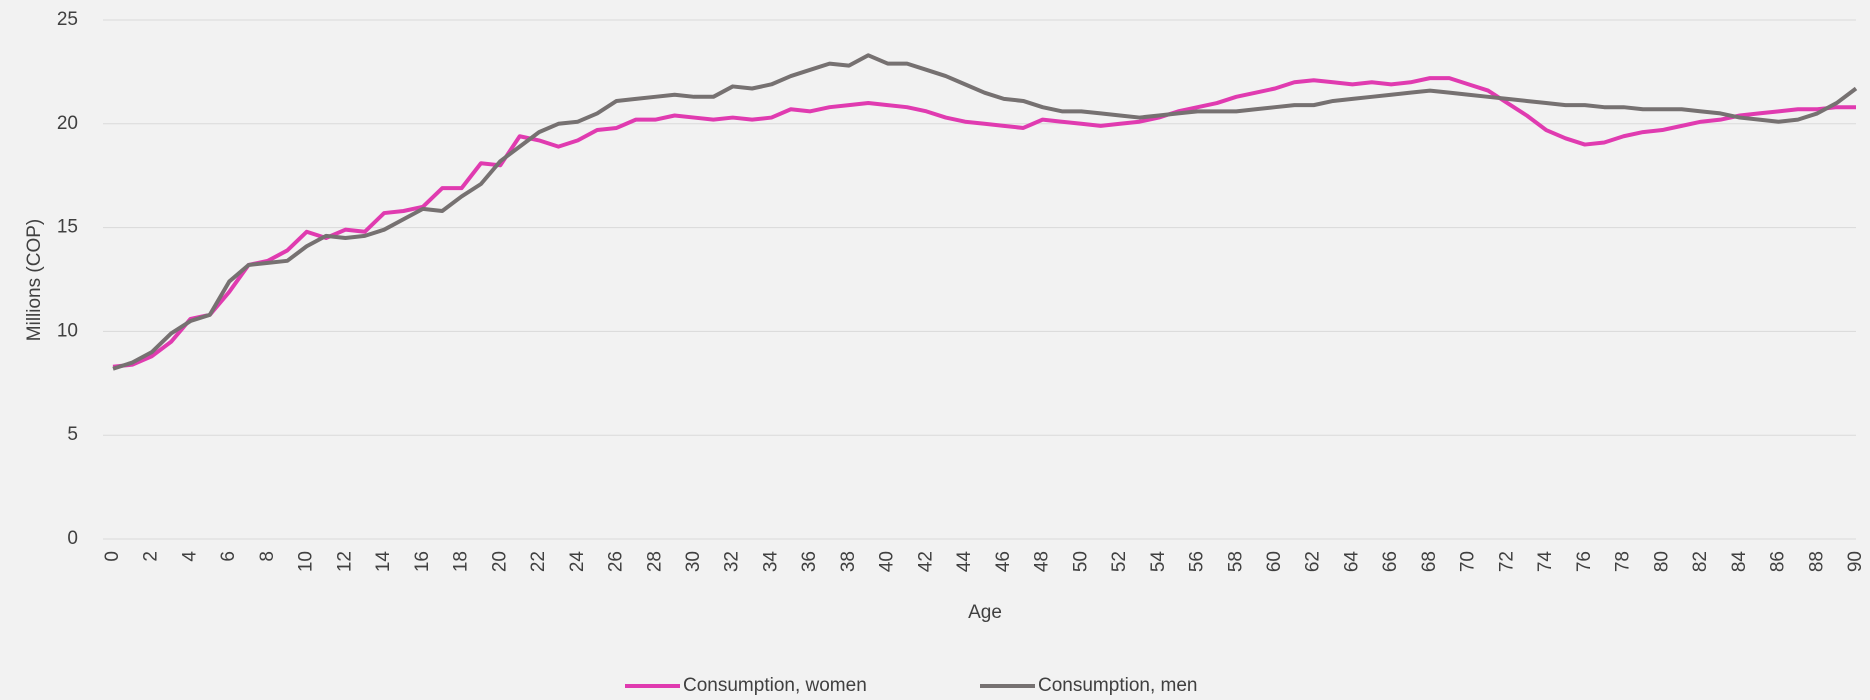 This screenshot has height=700, width=1870. Describe the element at coordinates (461, 561) in the screenshot. I see `x-tick-label: 18` at that location.